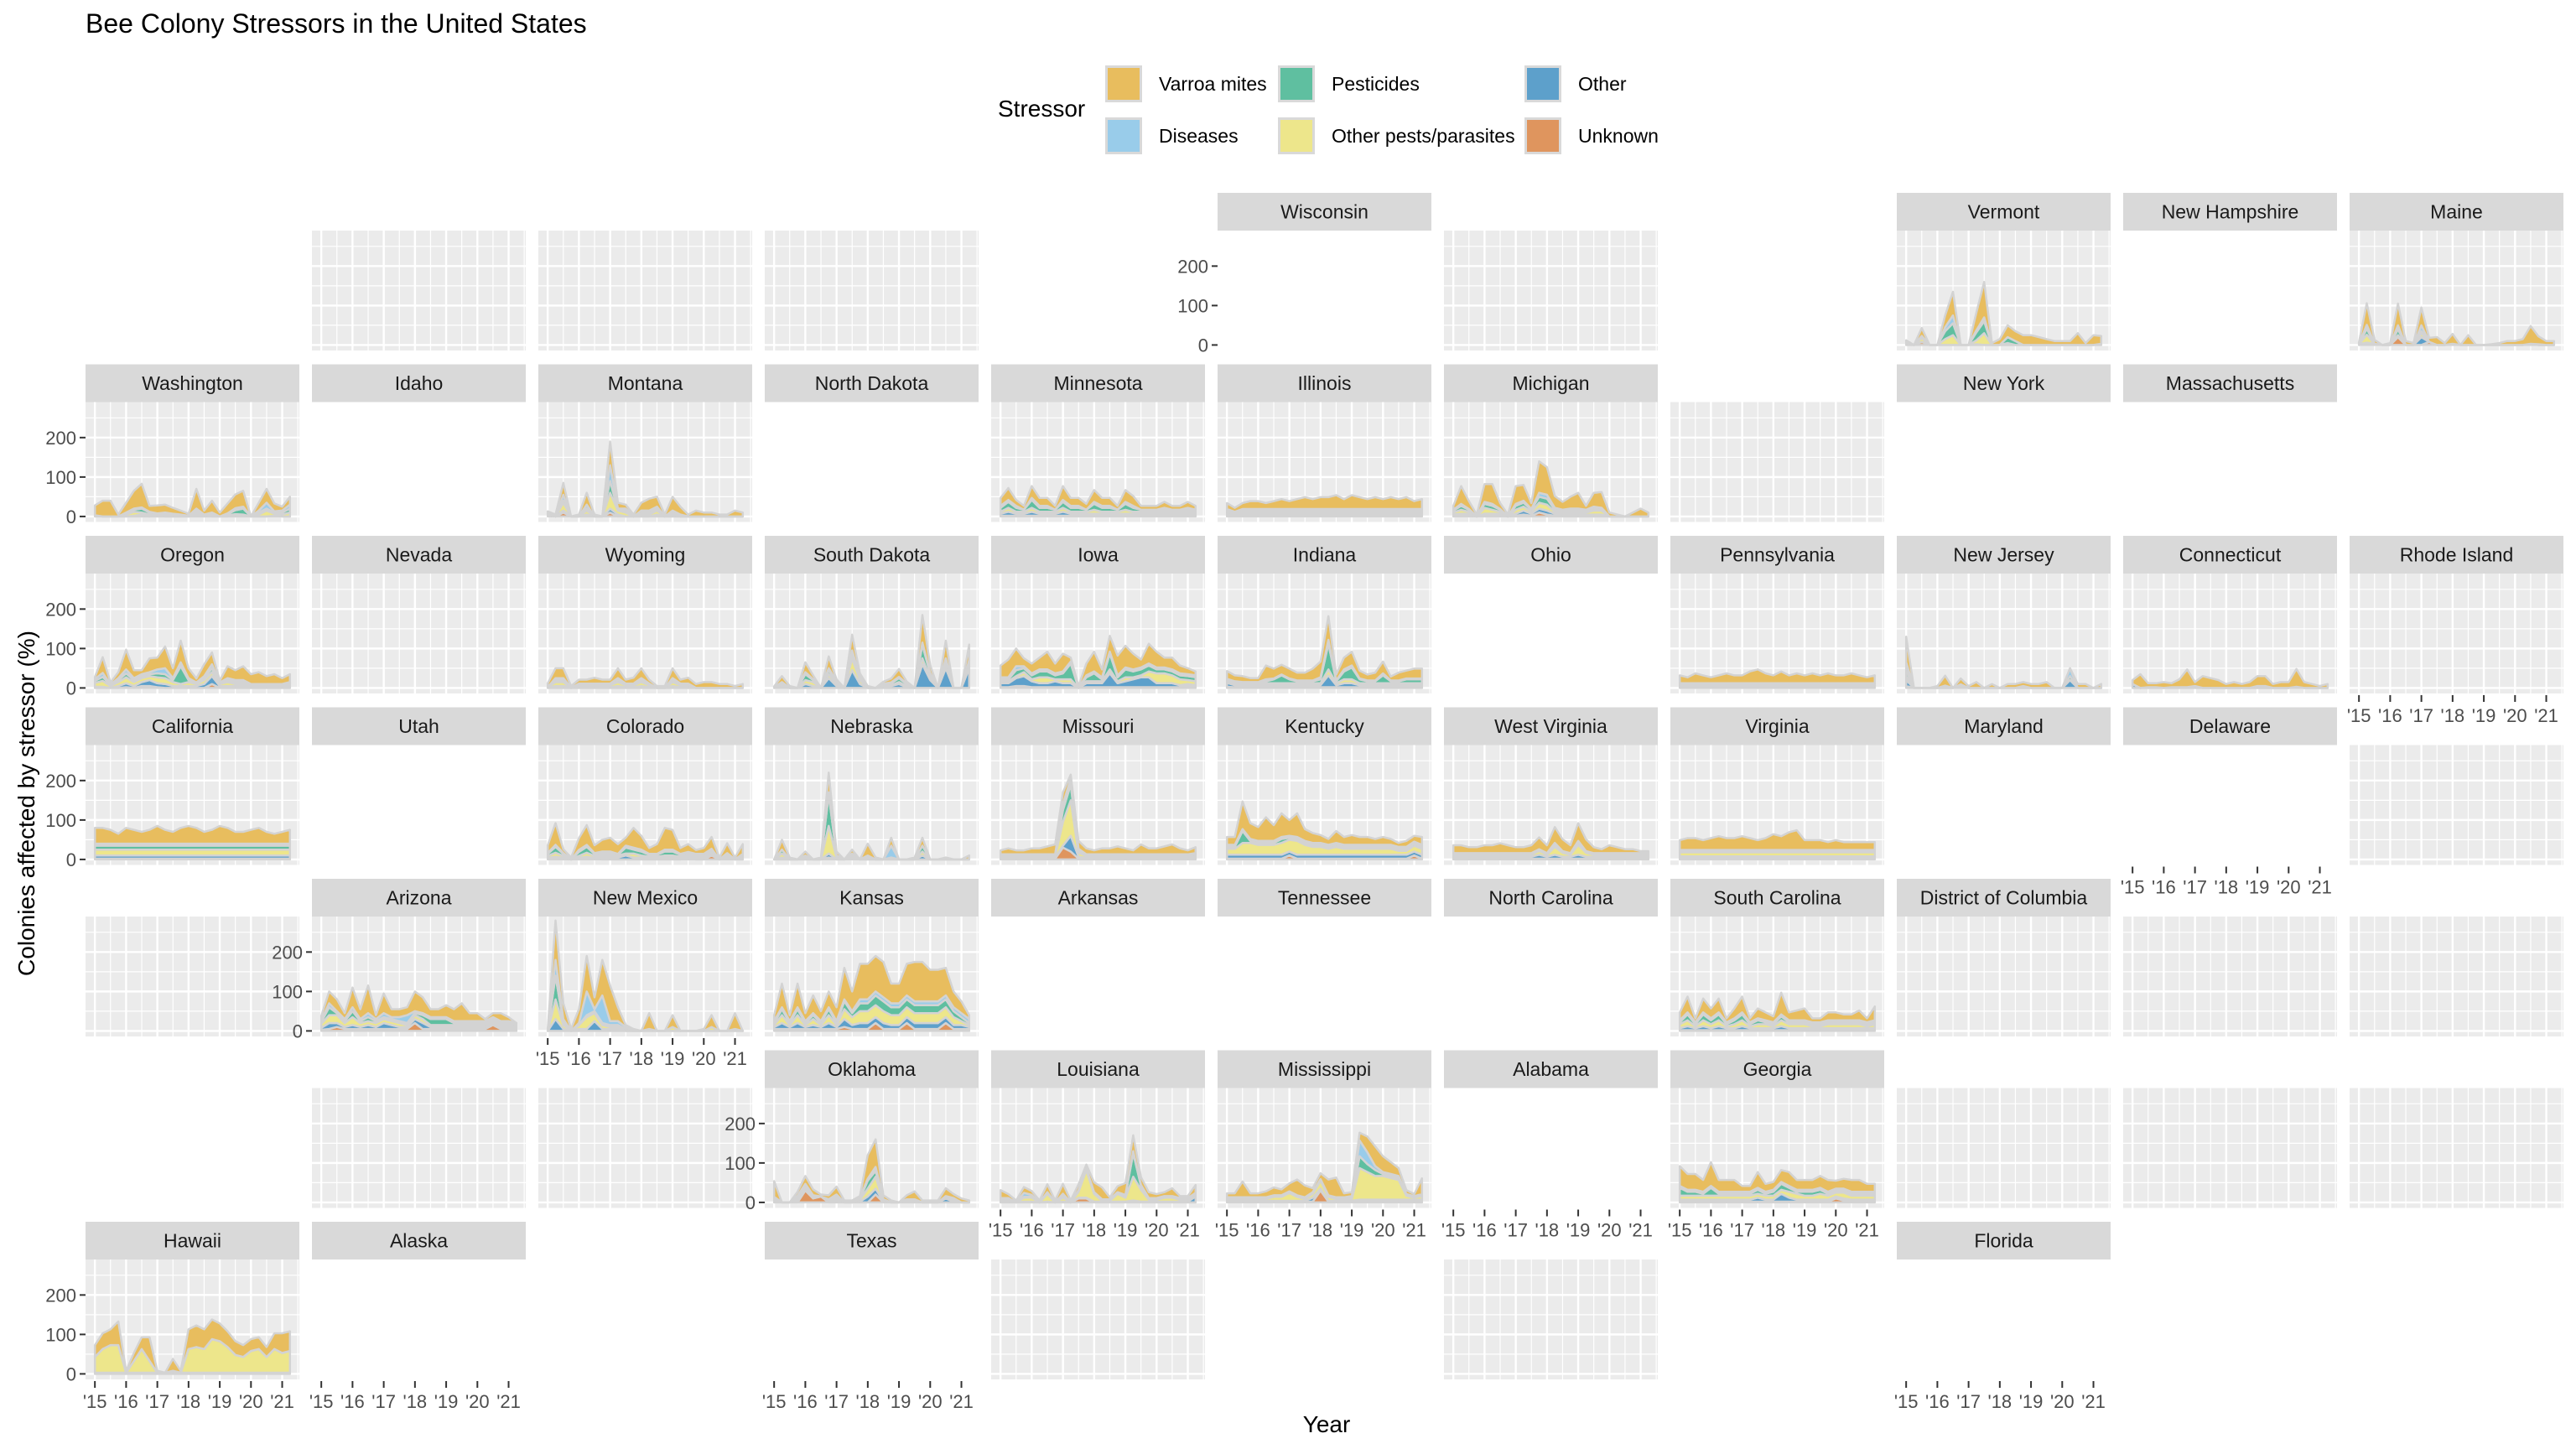 The height and width of the screenshot is (1449, 2576). Describe the element at coordinates (872, 1069) in the screenshot. I see `facet-strip-label: Oklahoma` at that location.